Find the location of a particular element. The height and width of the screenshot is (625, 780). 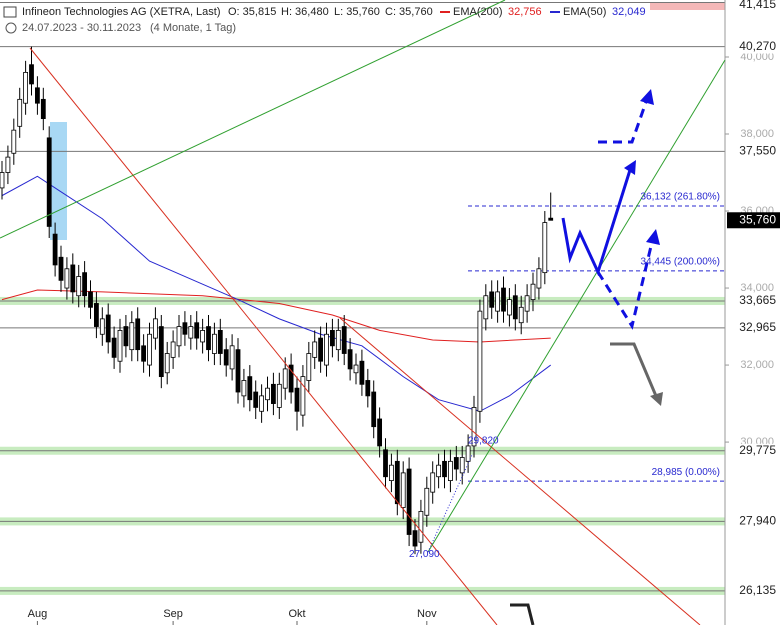

fib-label: 28,985 (0.00%) is located at coordinates (686, 472).